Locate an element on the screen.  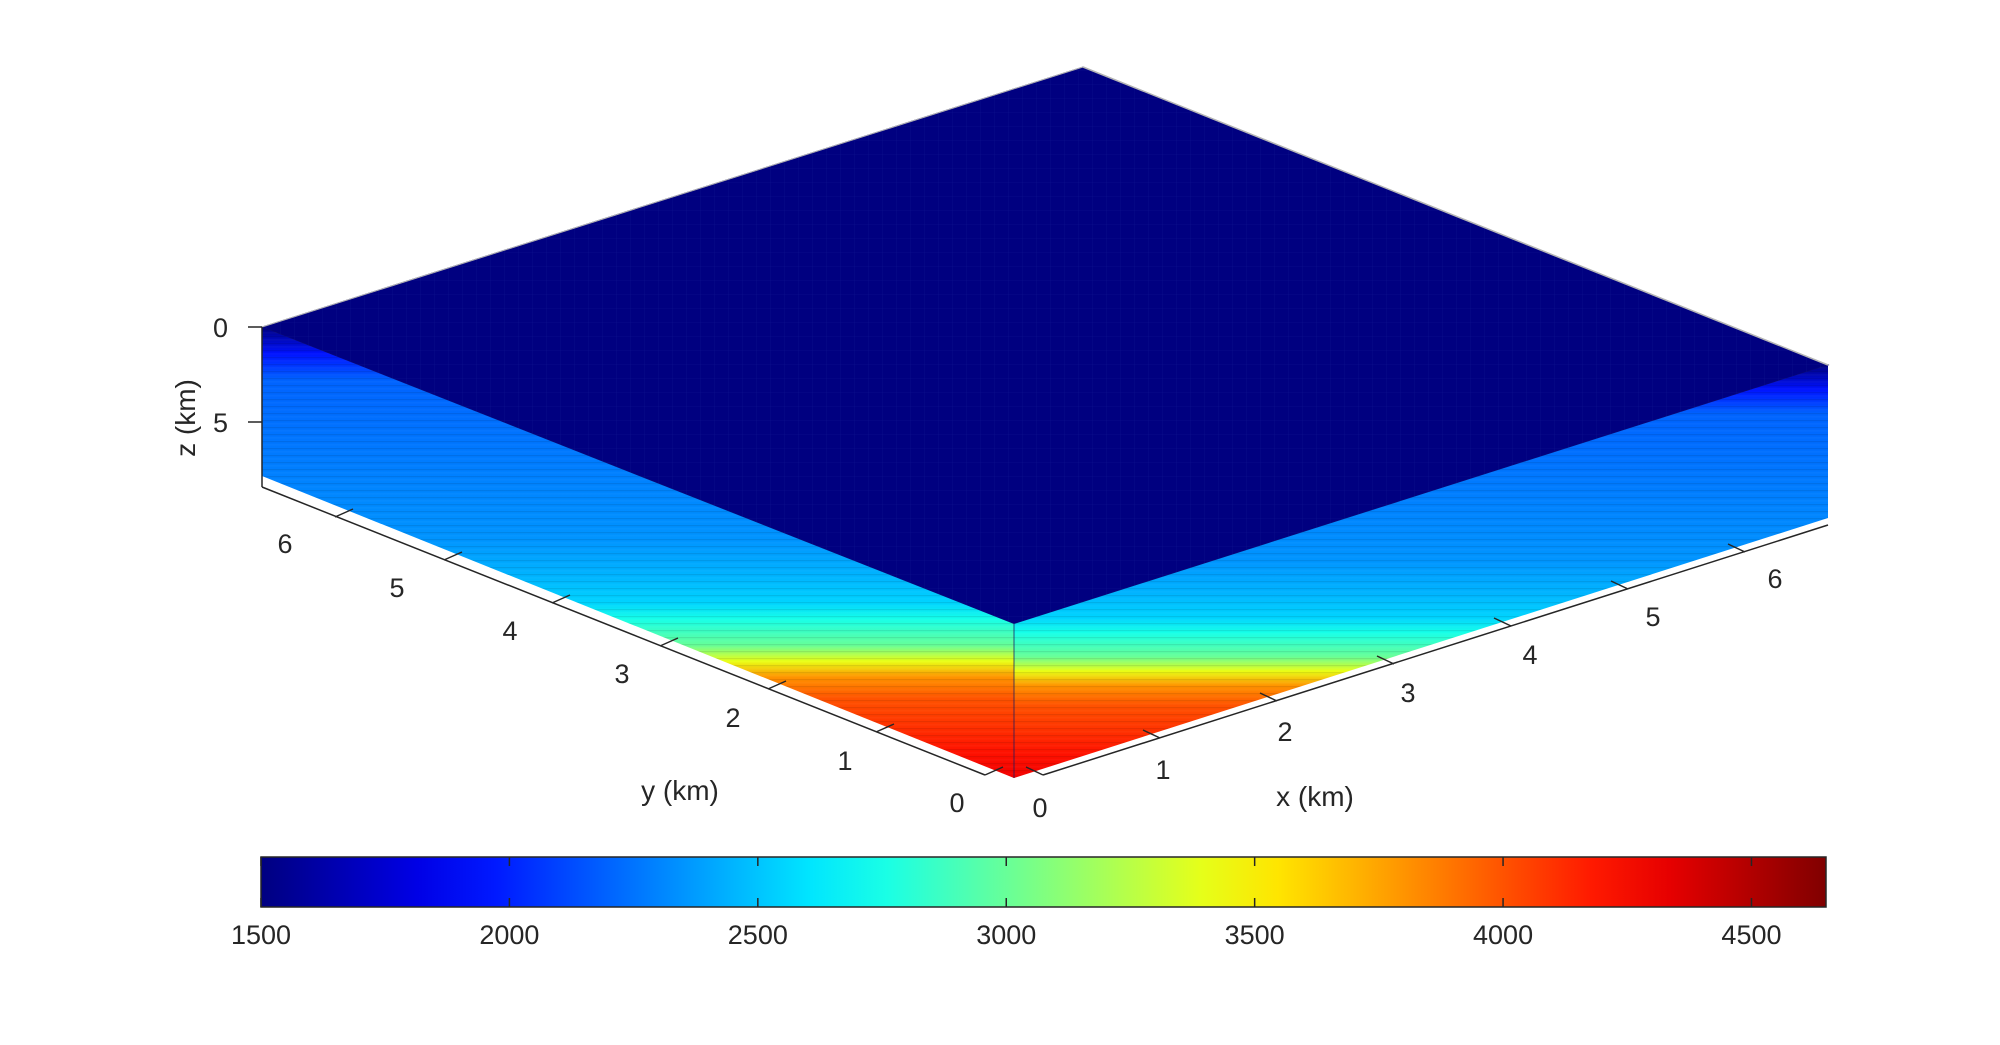
x-axis-line is located at coordinates (1435, 650).